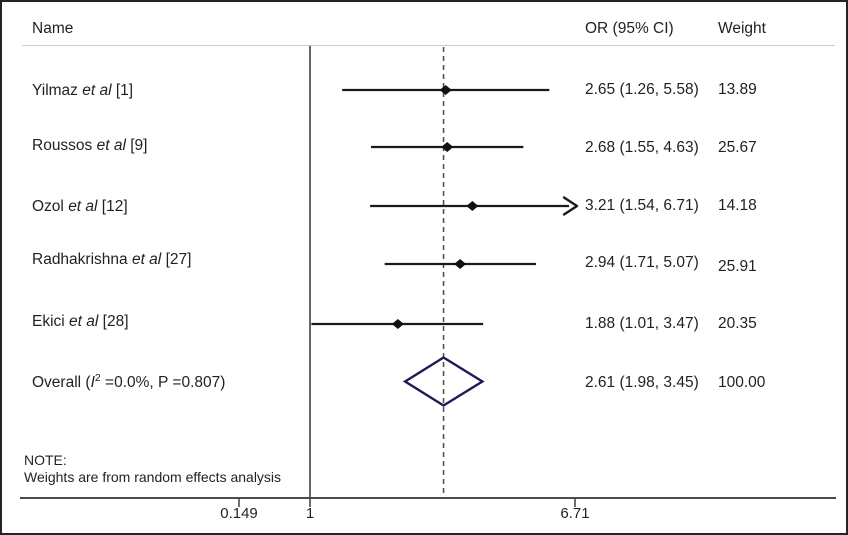  What do you see at coordinates (737, 266) in the screenshot?
I see `weight-value: 25.91` at bounding box center [737, 266].